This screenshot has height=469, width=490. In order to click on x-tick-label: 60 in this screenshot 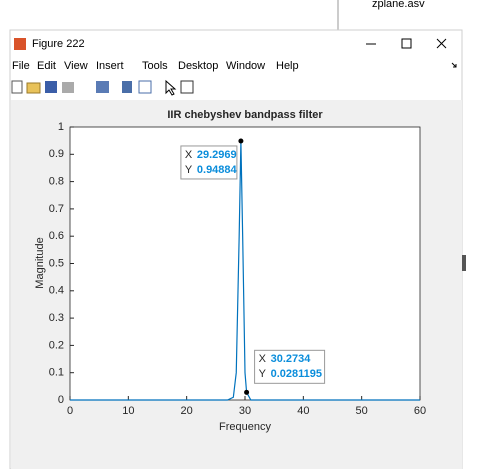, I will do `click(420, 411)`.